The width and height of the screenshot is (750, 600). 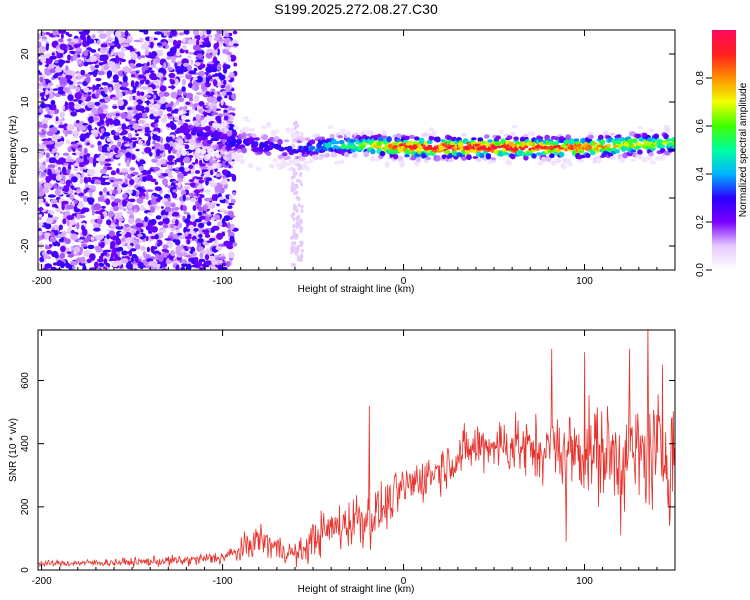 What do you see at coordinates (356, 289) in the screenshot?
I see `spectrogram-xlabel: Height of straight line (km)` at bounding box center [356, 289].